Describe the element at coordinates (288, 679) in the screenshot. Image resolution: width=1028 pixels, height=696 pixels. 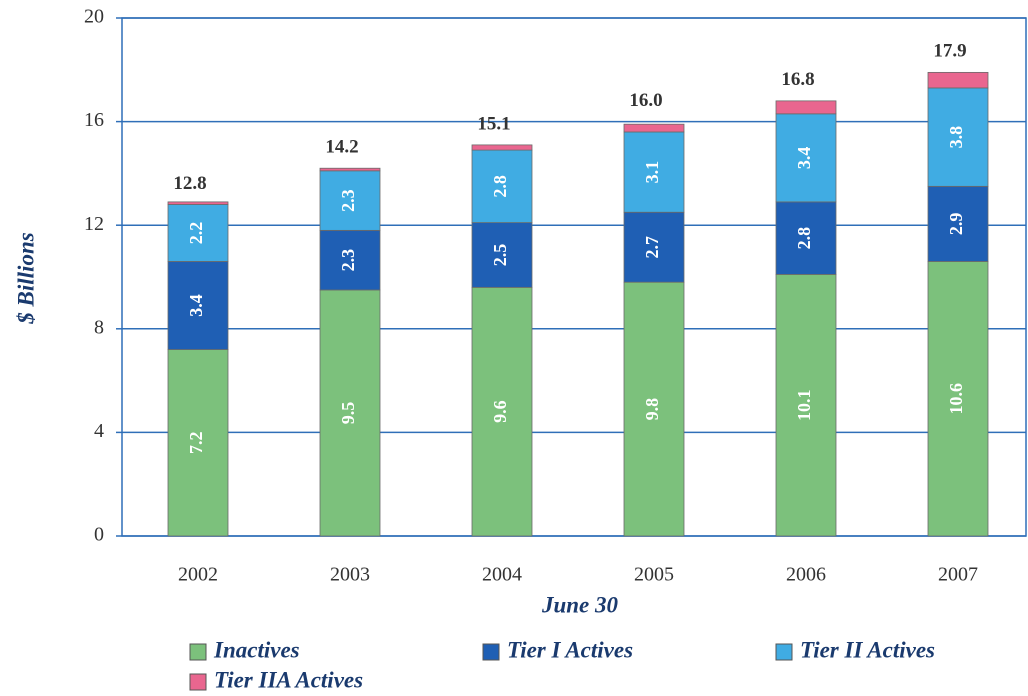
I see `legend-label: Tier IIA Actives` at that location.